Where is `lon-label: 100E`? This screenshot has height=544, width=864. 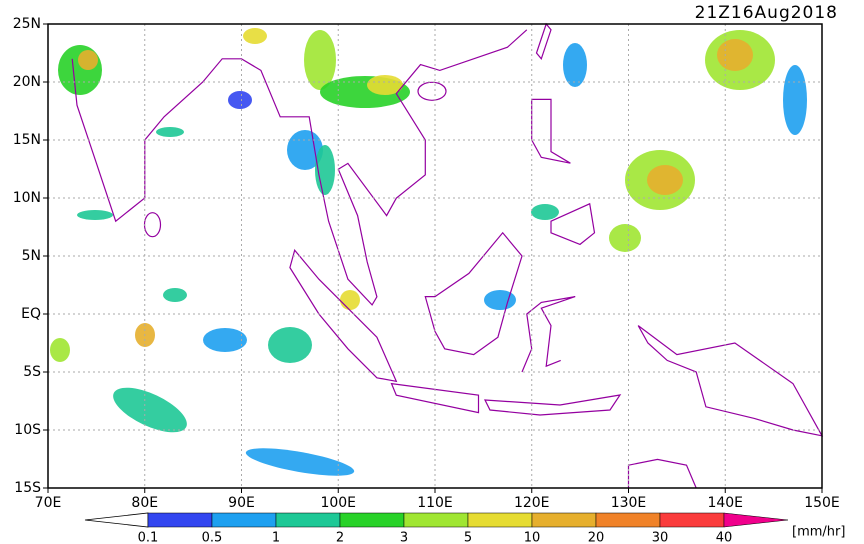
lon-label: 100E is located at coordinates (338, 503).